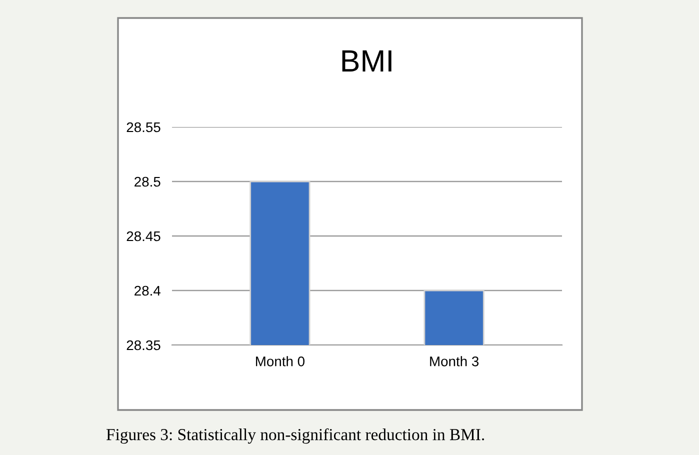 Image resolution: width=699 pixels, height=455 pixels. Describe the element at coordinates (143, 236) in the screenshot. I see `y-tick-label: 28.45` at that location.